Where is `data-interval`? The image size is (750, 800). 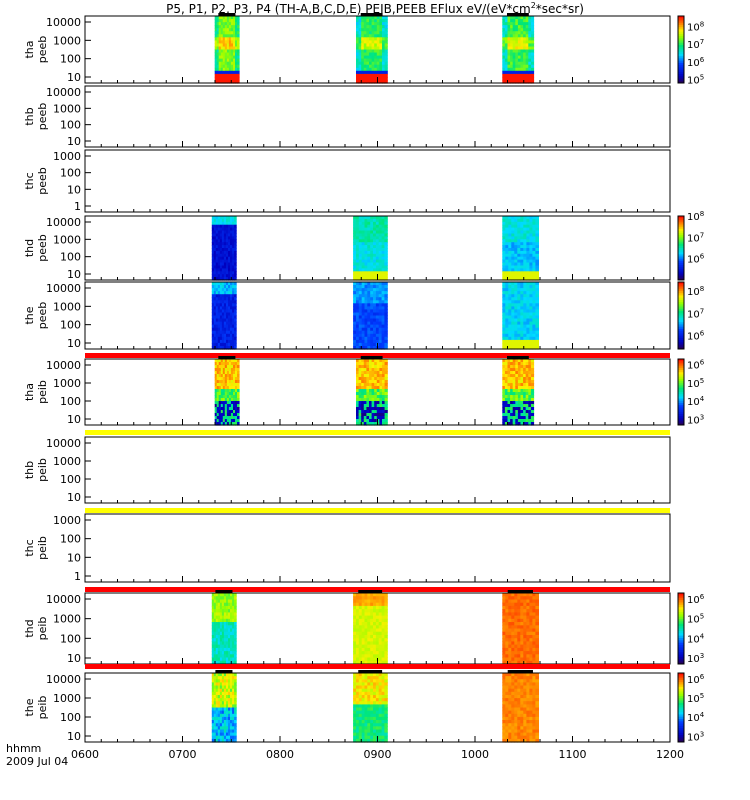
data-interval is located at coordinates (370, 627).